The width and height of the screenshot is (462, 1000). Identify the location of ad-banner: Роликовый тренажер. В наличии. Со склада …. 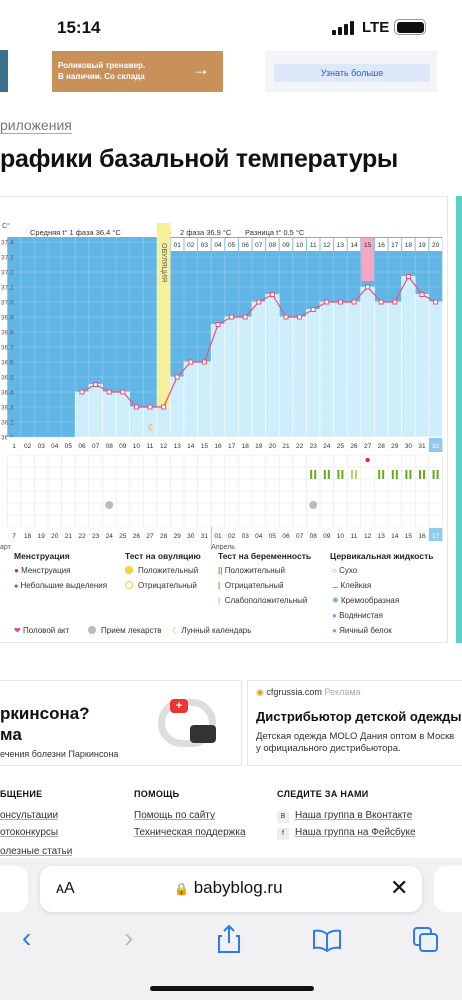
(137, 71).